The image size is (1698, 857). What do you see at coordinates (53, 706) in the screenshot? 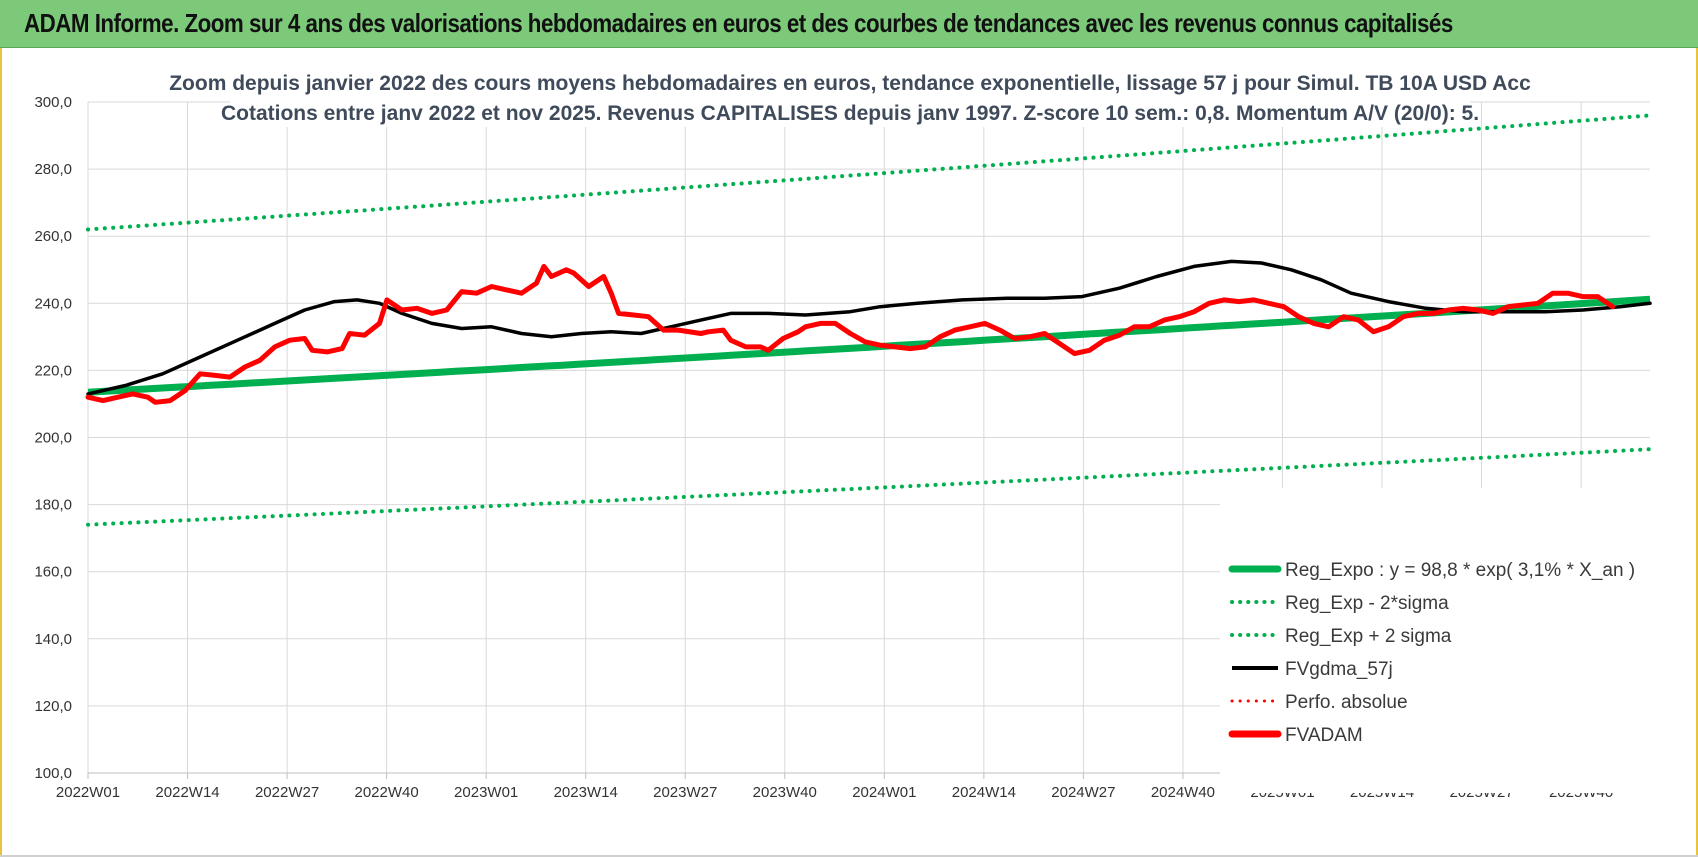
I see `y-tick-label: 120,0` at bounding box center [53, 706].